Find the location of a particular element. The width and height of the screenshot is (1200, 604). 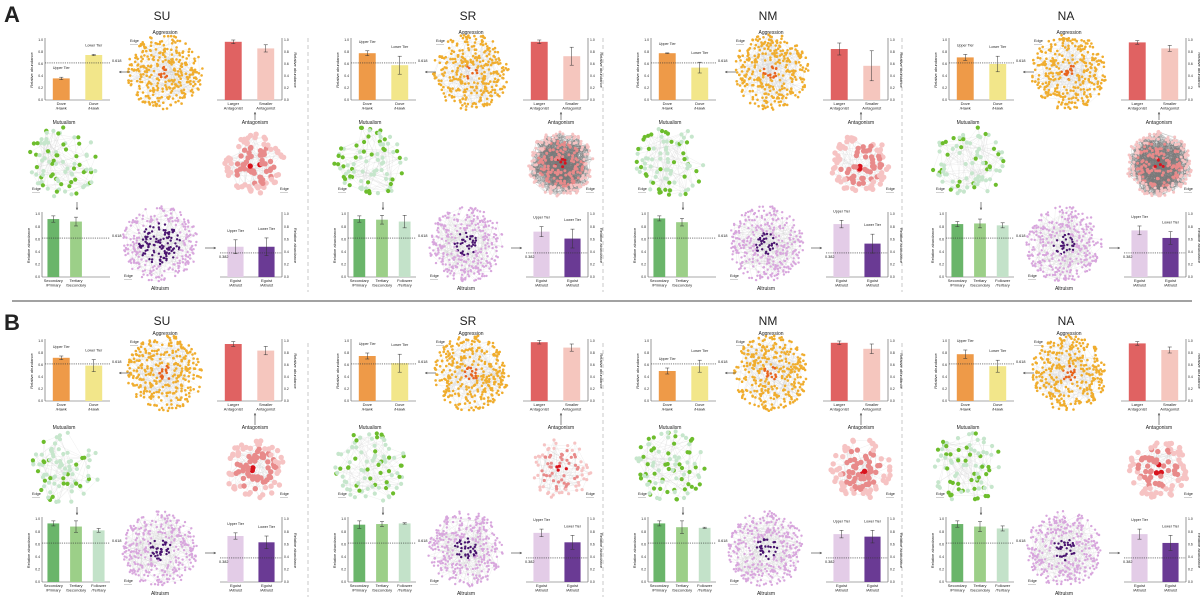

y-axis-label: Relative abundance is located at coordinates (295, 371).